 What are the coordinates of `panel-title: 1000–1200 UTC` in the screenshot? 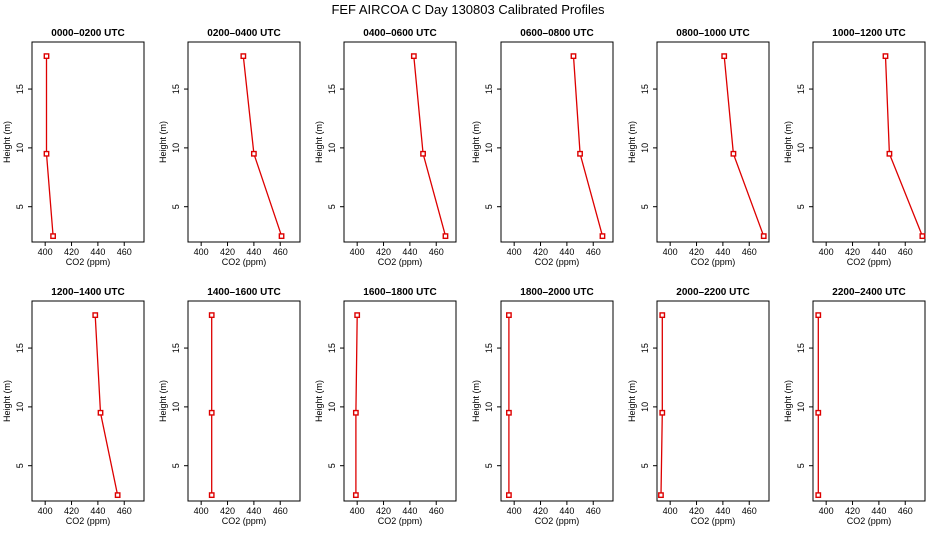 It's located at (868, 33).